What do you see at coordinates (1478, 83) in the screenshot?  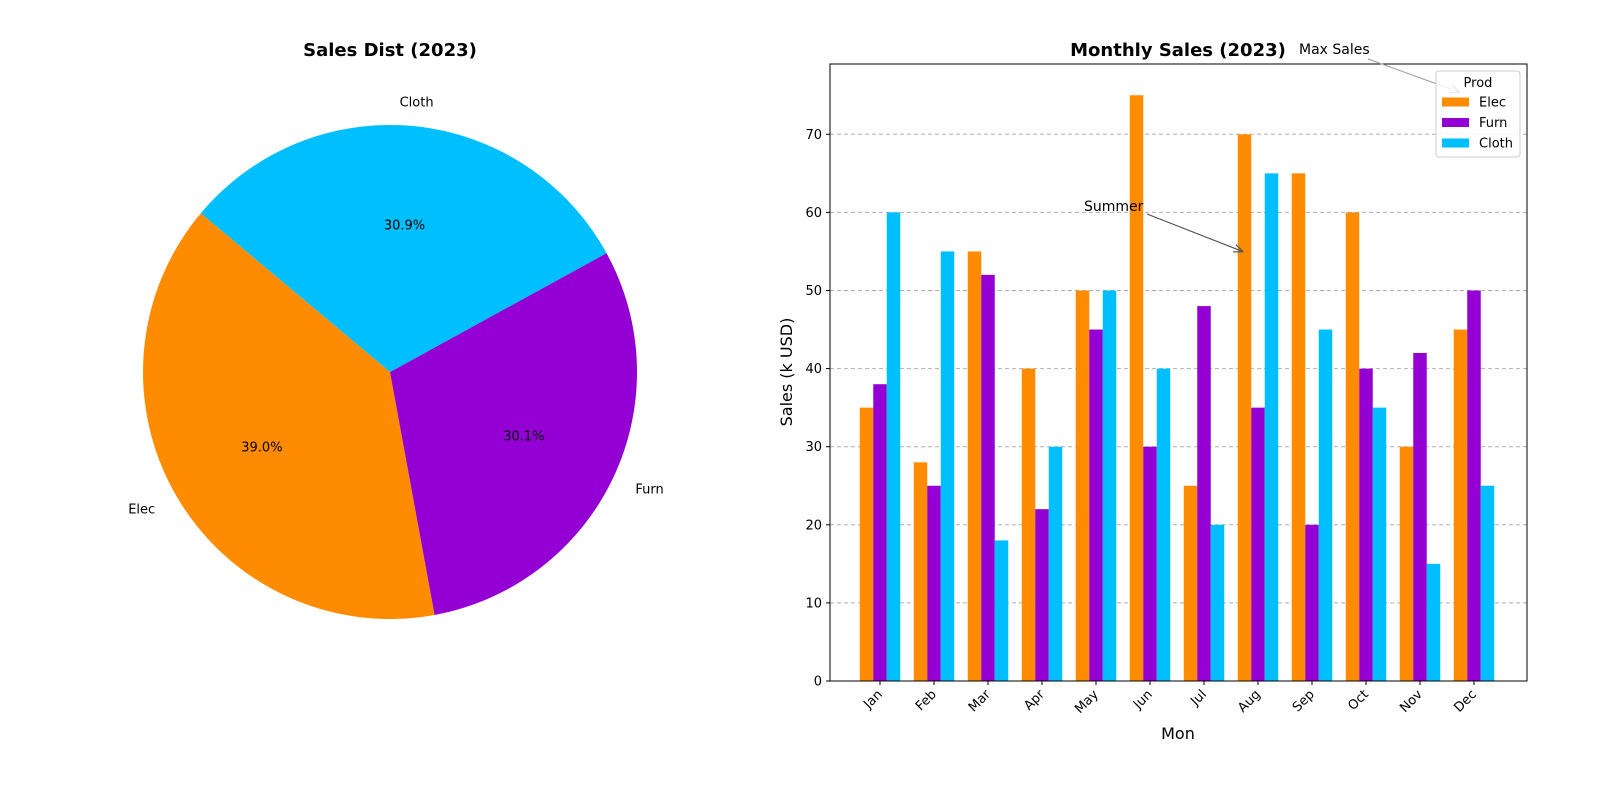 I see `legend-title: Prod` at bounding box center [1478, 83].